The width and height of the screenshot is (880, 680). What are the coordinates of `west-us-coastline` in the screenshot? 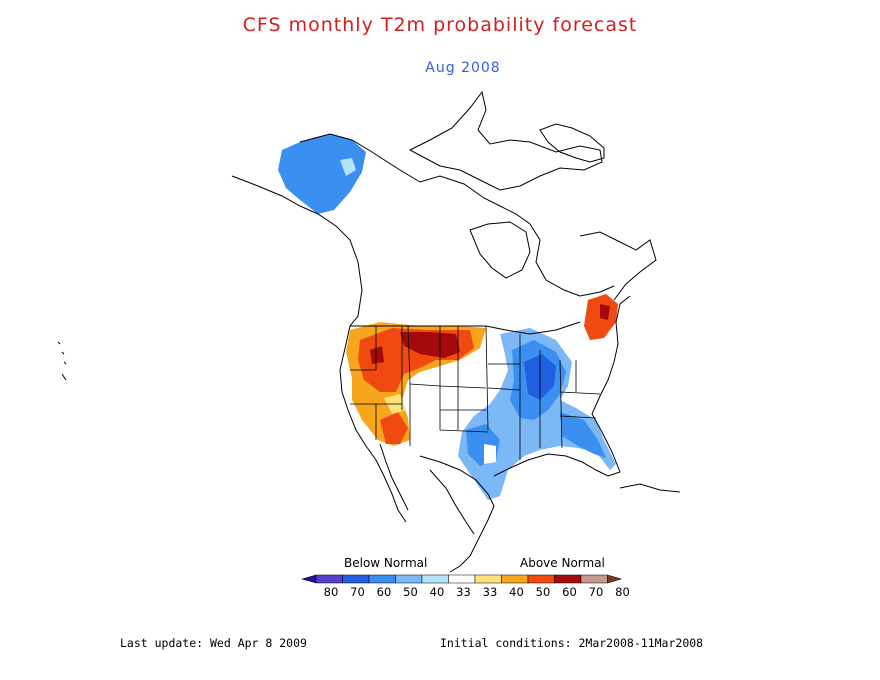 It's located at (373, 424).